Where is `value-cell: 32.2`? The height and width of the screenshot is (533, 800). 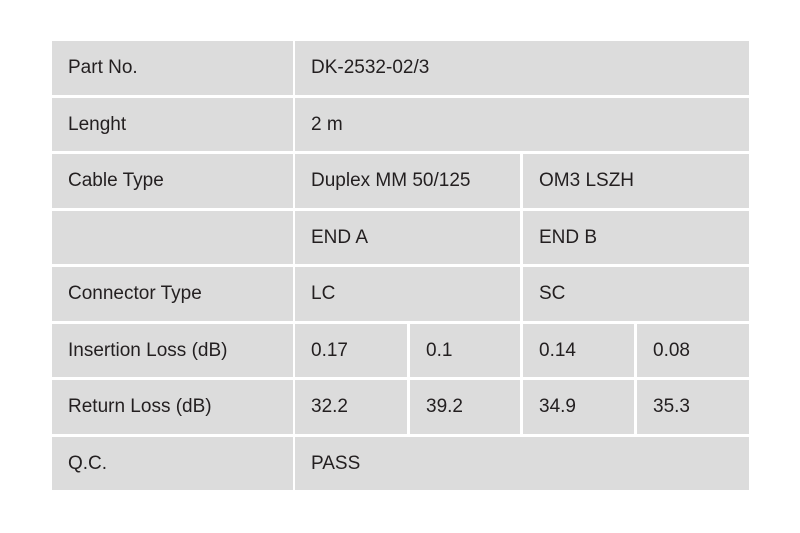
value-cell: 32.2 is located at coordinates (351, 407).